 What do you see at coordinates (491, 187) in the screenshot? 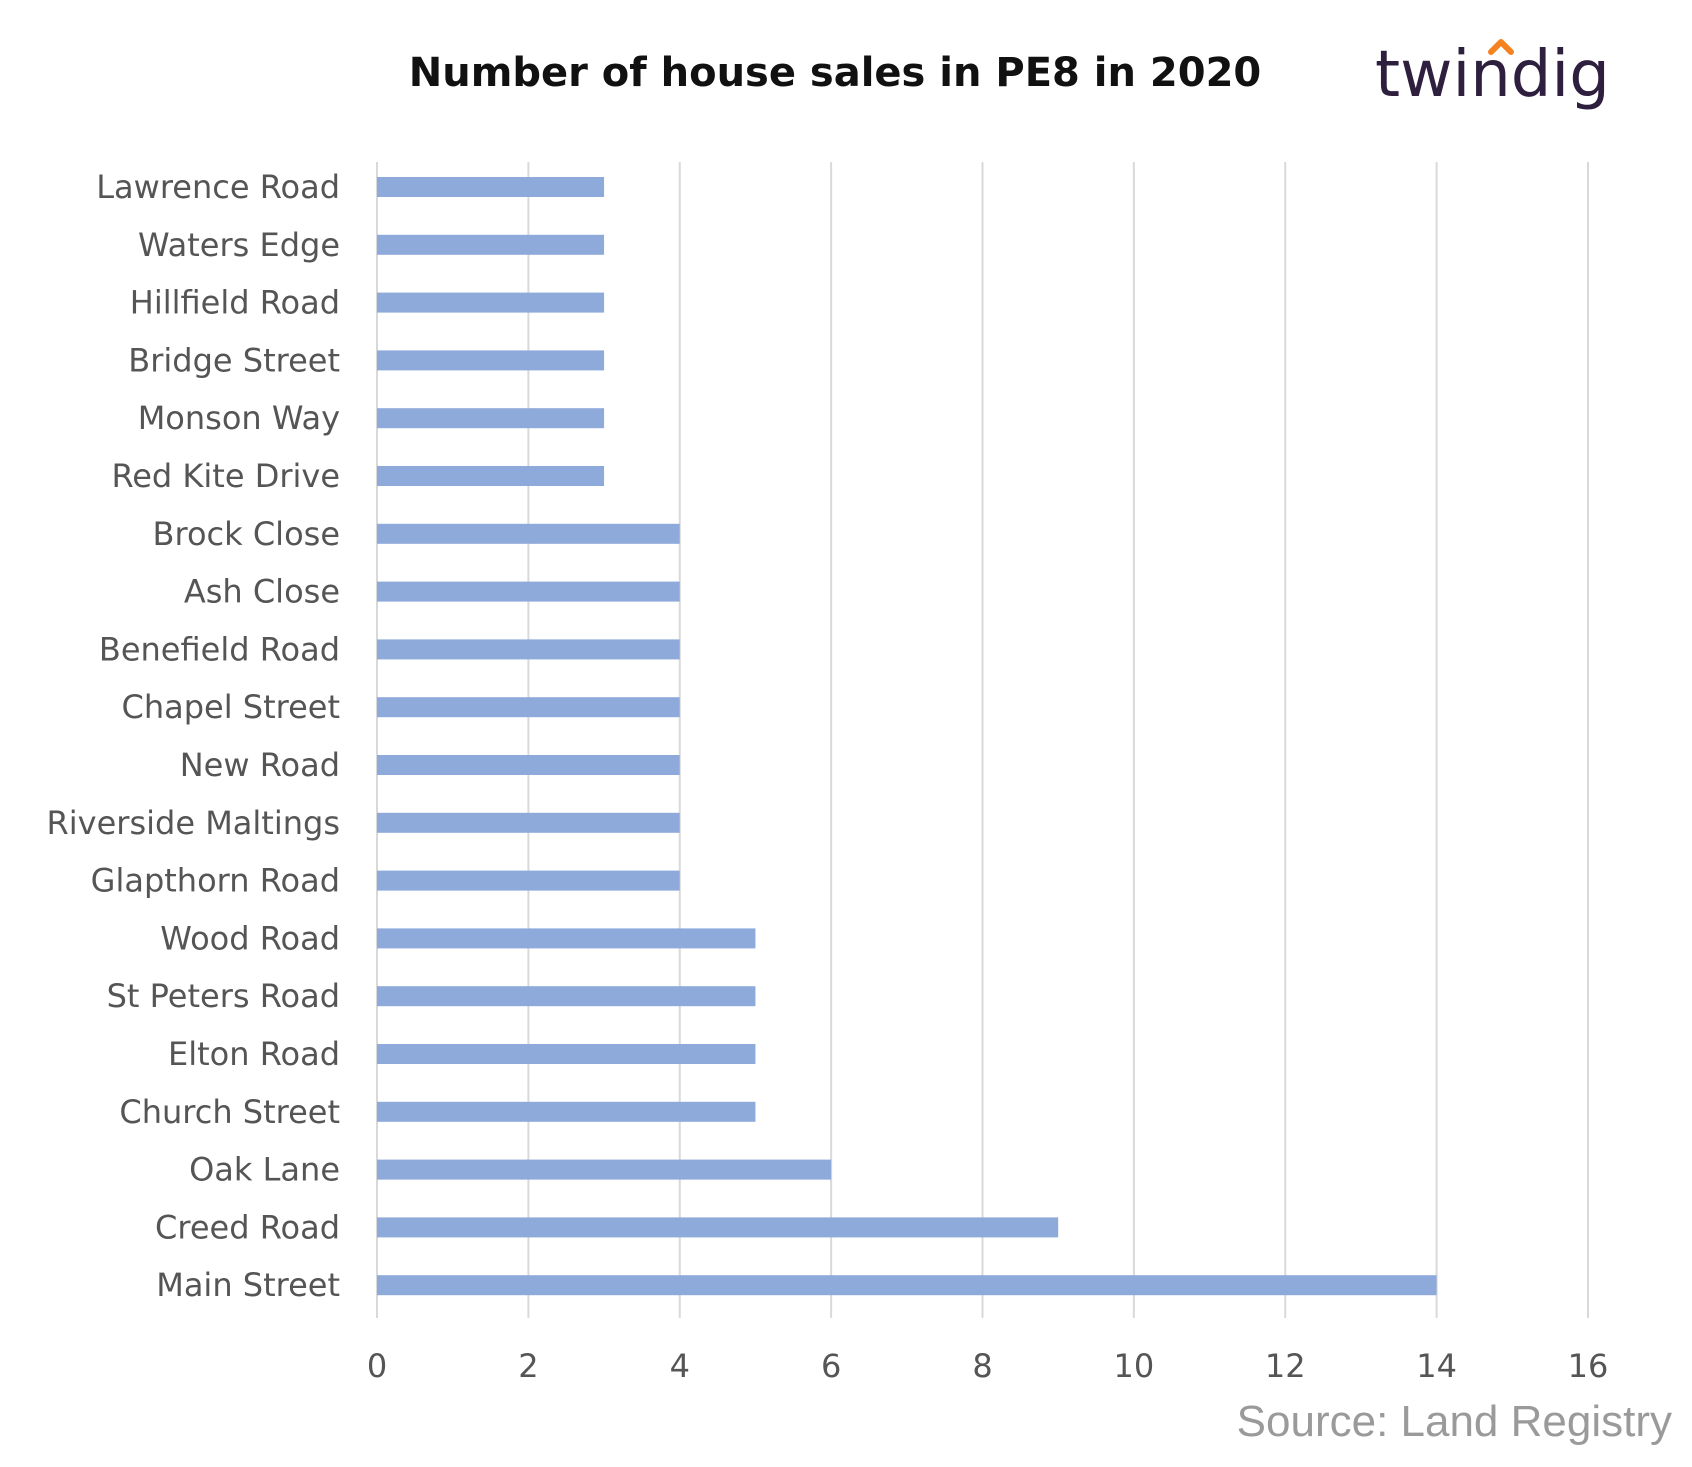
I see `bar-lawrence-road` at bounding box center [491, 187].